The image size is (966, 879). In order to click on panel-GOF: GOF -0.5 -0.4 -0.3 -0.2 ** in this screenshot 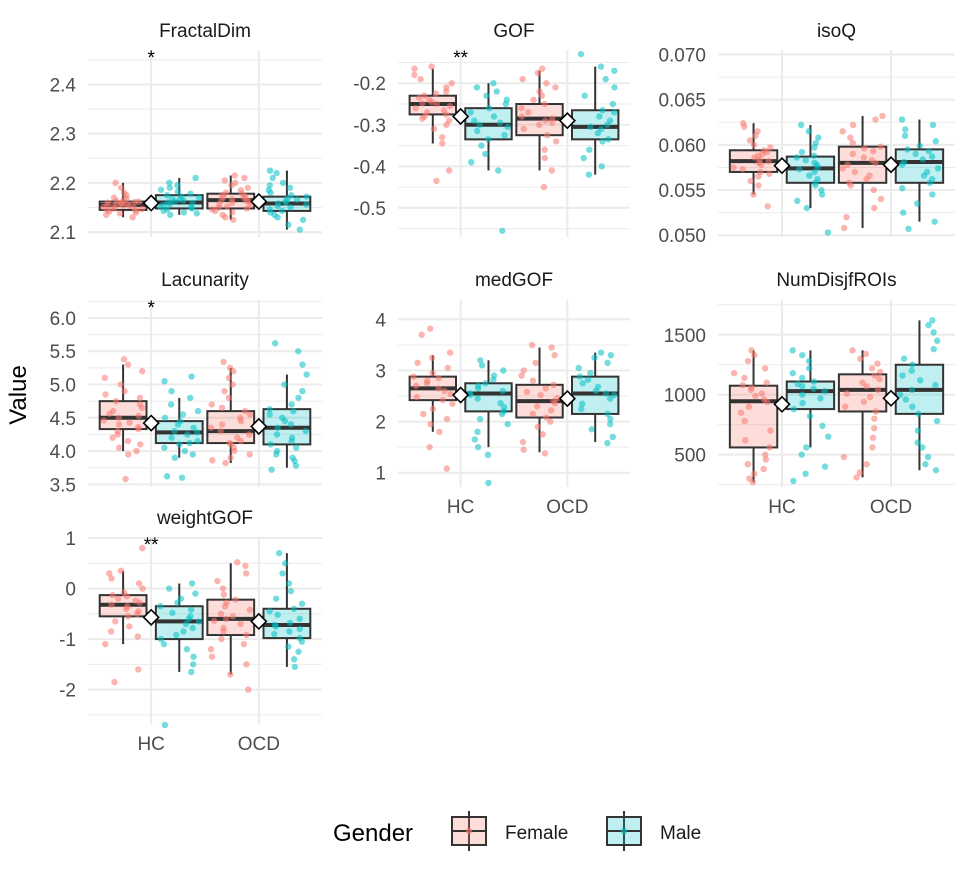, I will do `click(491, 129)`.